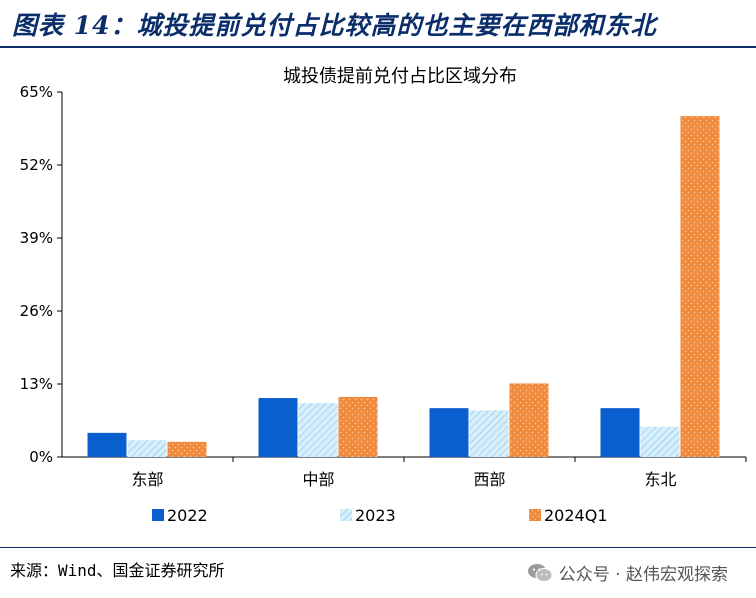 The height and width of the screenshot is (598, 756). I want to click on source-note: 来源：Wind、国金证券研究所, so click(117, 570).